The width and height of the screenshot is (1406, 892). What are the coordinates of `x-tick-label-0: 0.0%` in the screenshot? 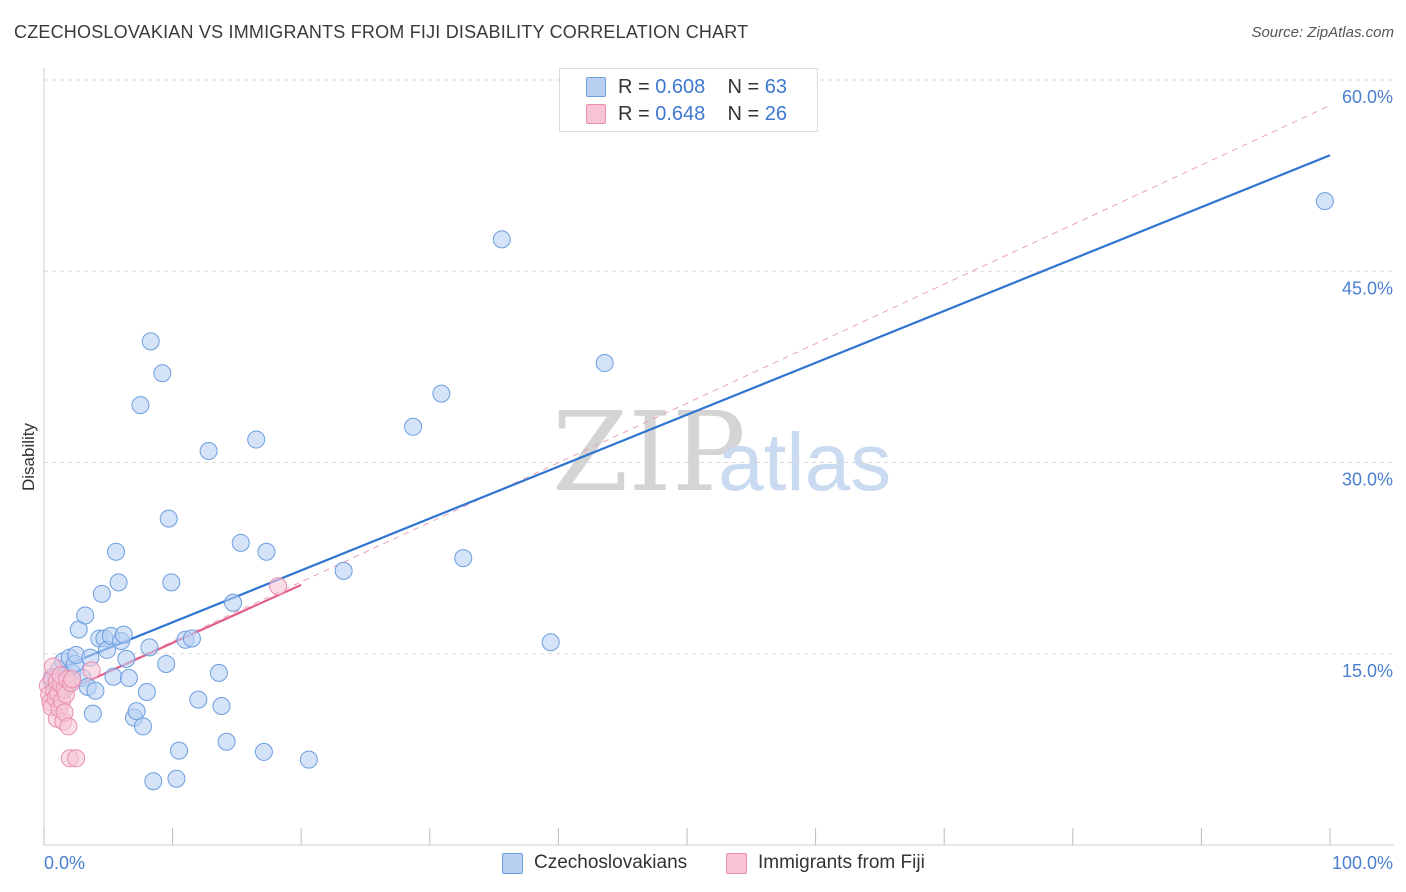 It's located at (64, 863).